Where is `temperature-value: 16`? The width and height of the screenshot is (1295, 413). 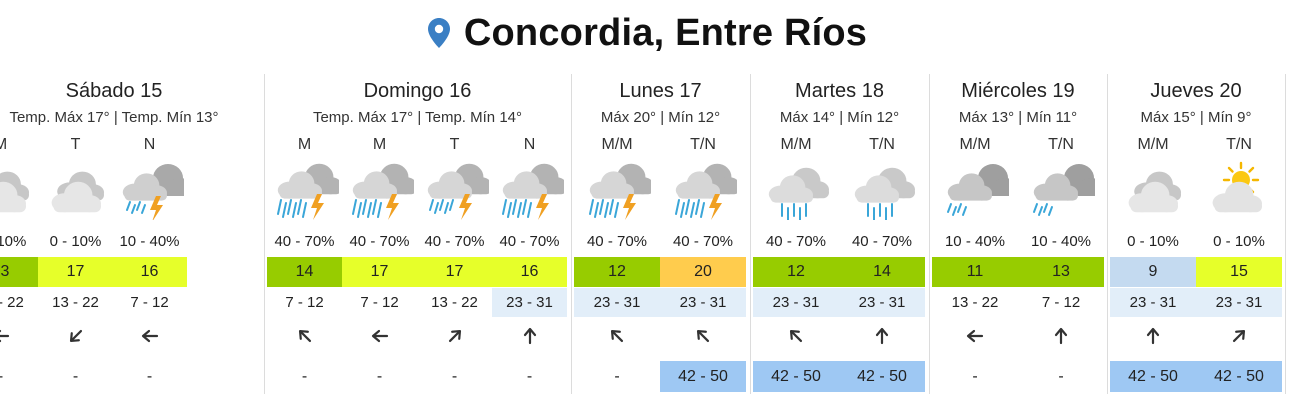
temperature-value: 16 is located at coordinates (149, 272).